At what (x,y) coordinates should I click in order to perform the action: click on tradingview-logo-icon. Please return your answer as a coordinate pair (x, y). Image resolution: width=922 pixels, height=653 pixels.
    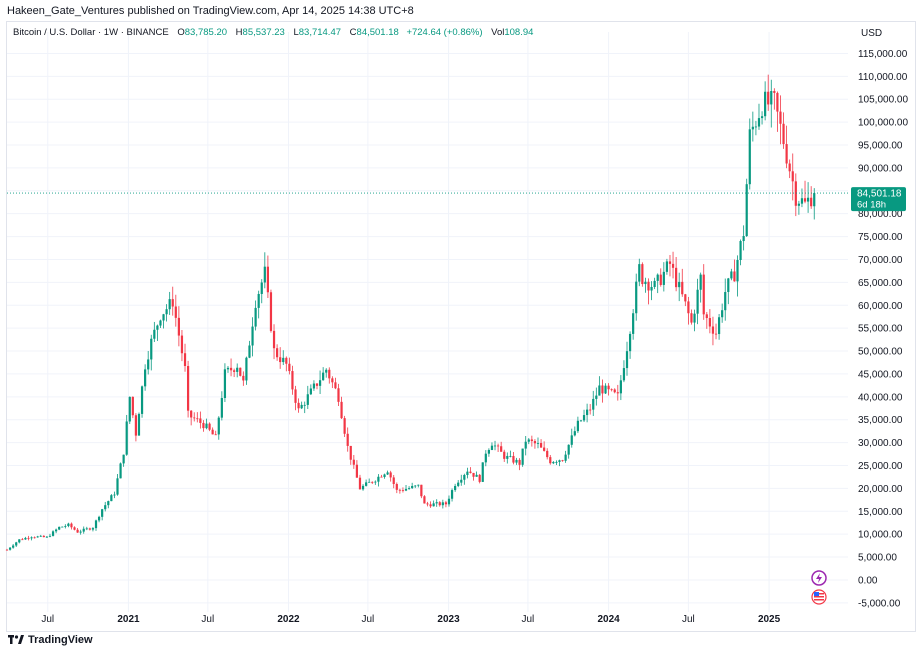
    Looking at the image, I should click on (16, 639).